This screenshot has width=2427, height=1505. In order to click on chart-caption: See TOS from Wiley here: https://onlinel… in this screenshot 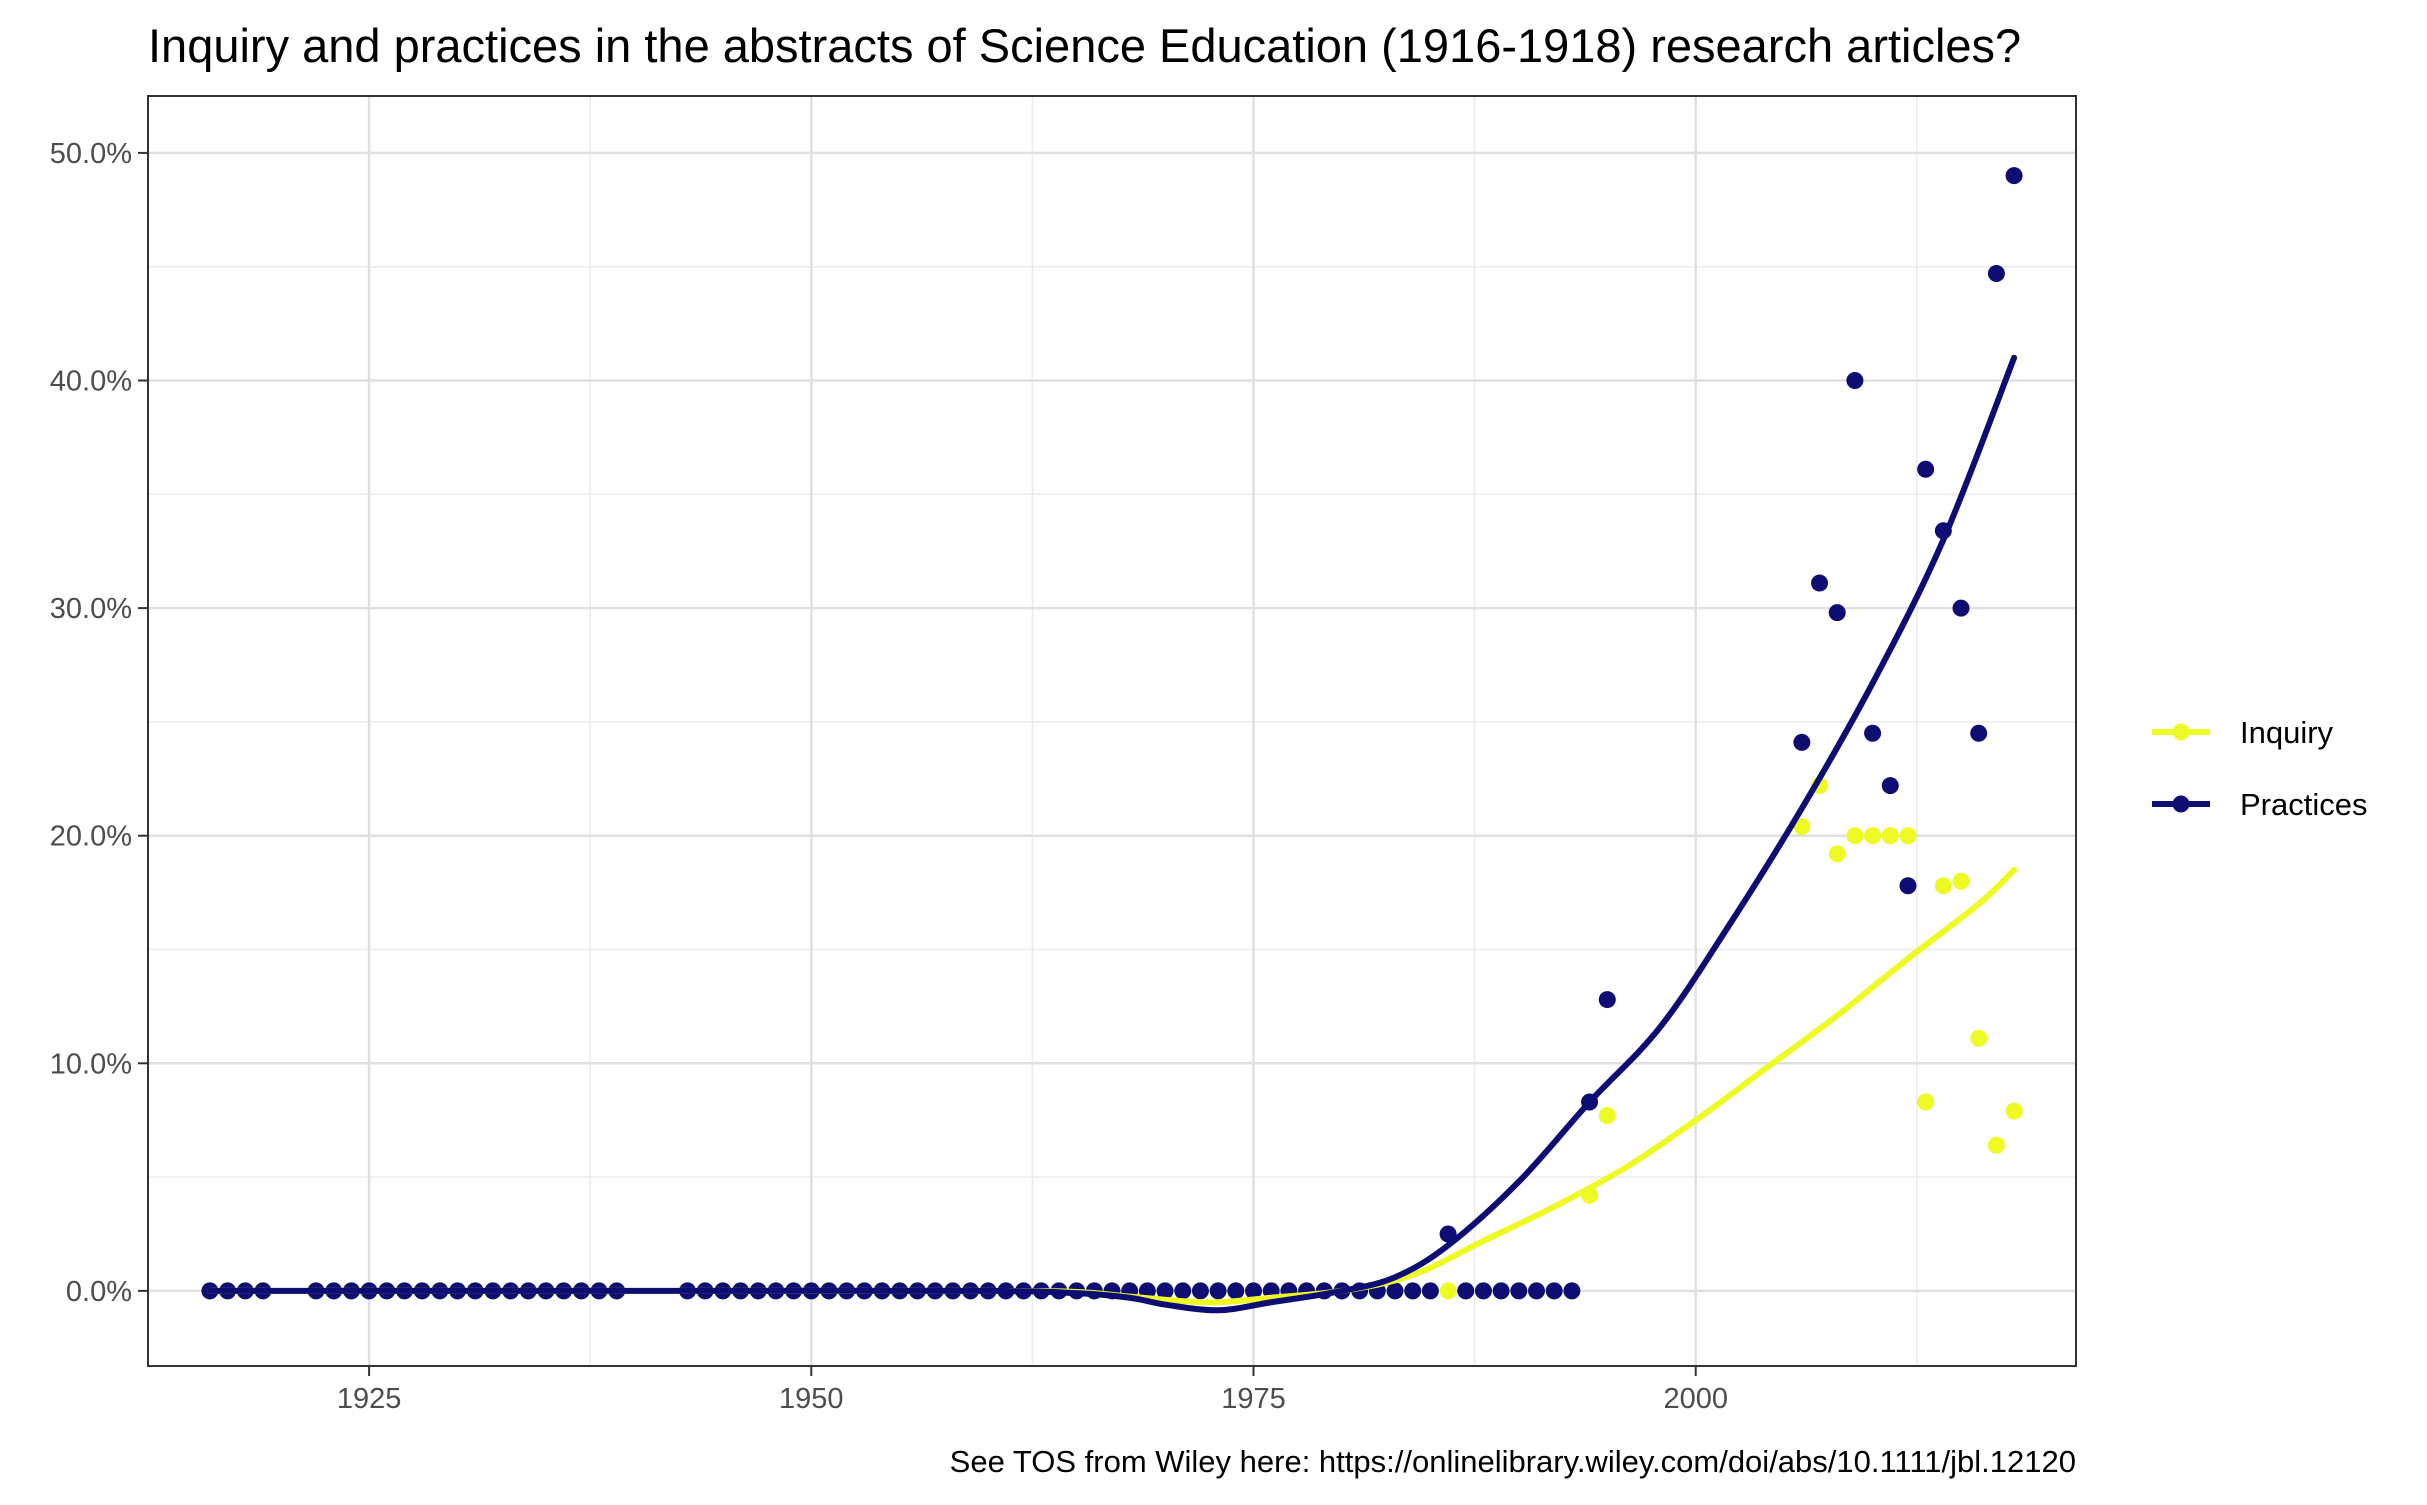, I will do `click(1513, 1461)`.